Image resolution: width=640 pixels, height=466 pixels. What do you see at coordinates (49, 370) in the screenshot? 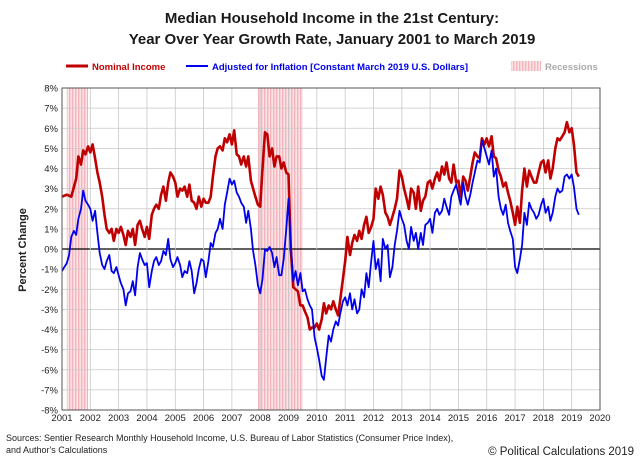
I see `y-tick-label: -6%` at bounding box center [49, 370].